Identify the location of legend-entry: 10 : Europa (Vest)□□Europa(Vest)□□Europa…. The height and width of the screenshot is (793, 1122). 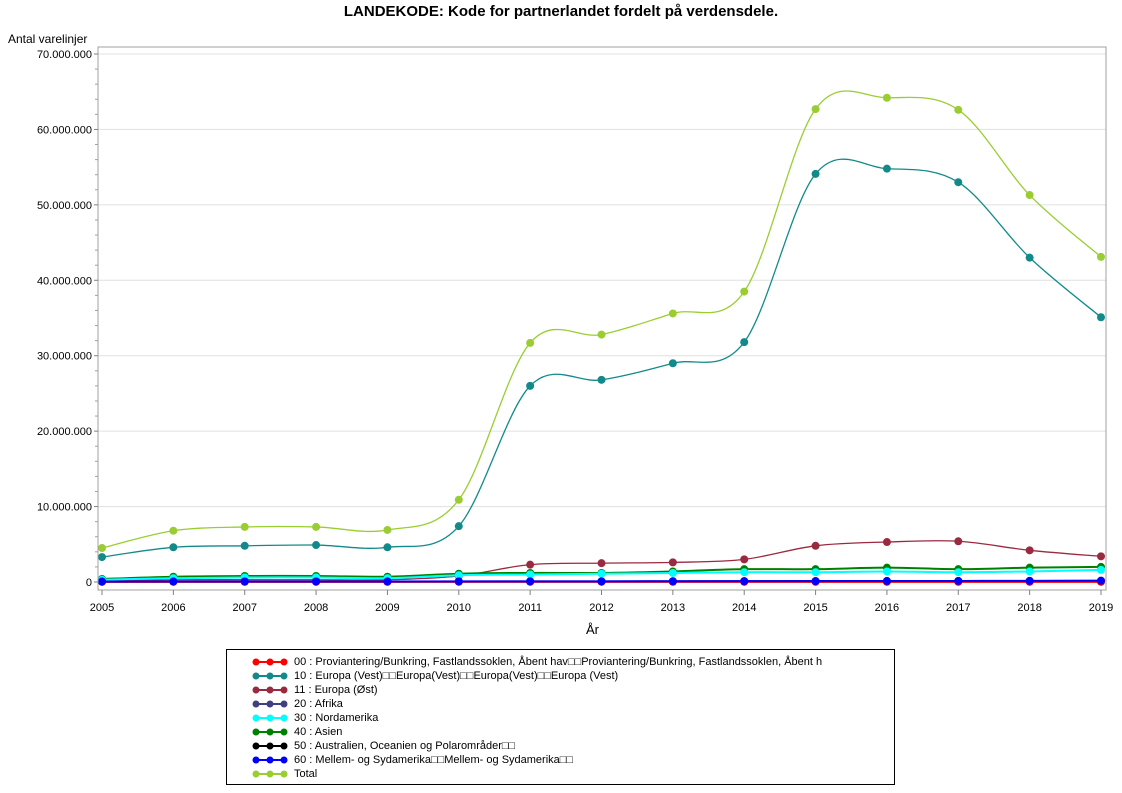
(560, 676).